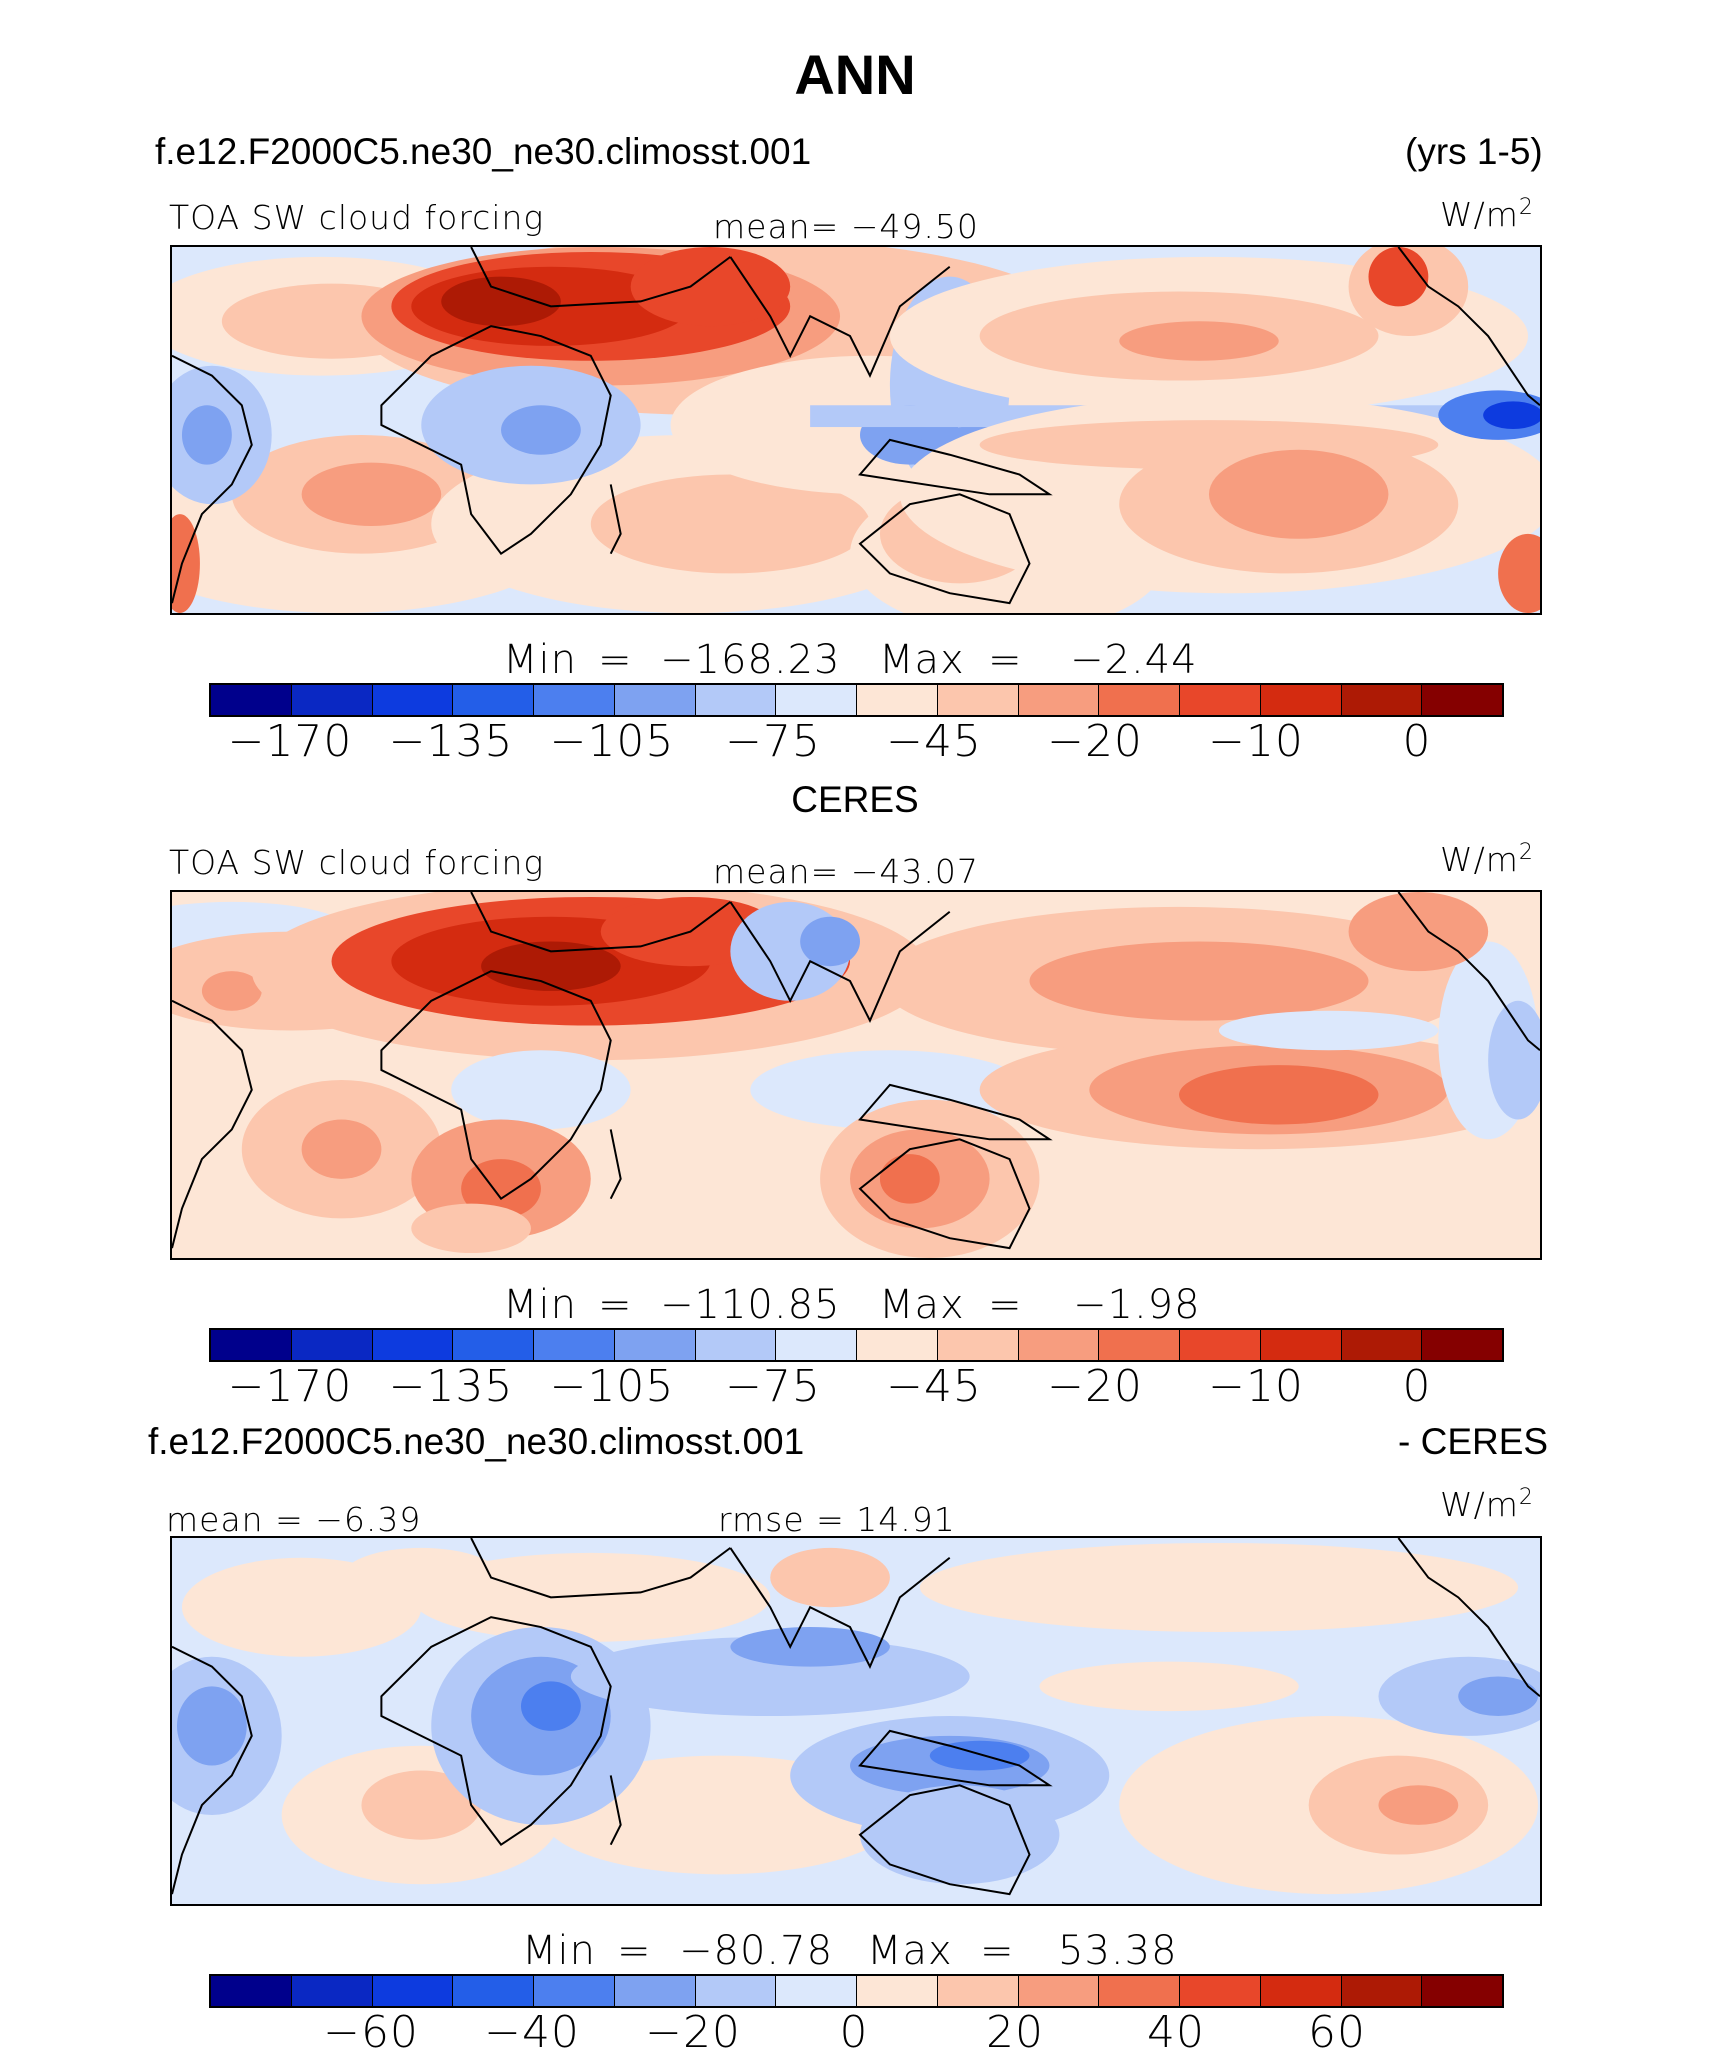 The image size is (1710, 2067). I want to click on plot-title: ANN, so click(855, 74).